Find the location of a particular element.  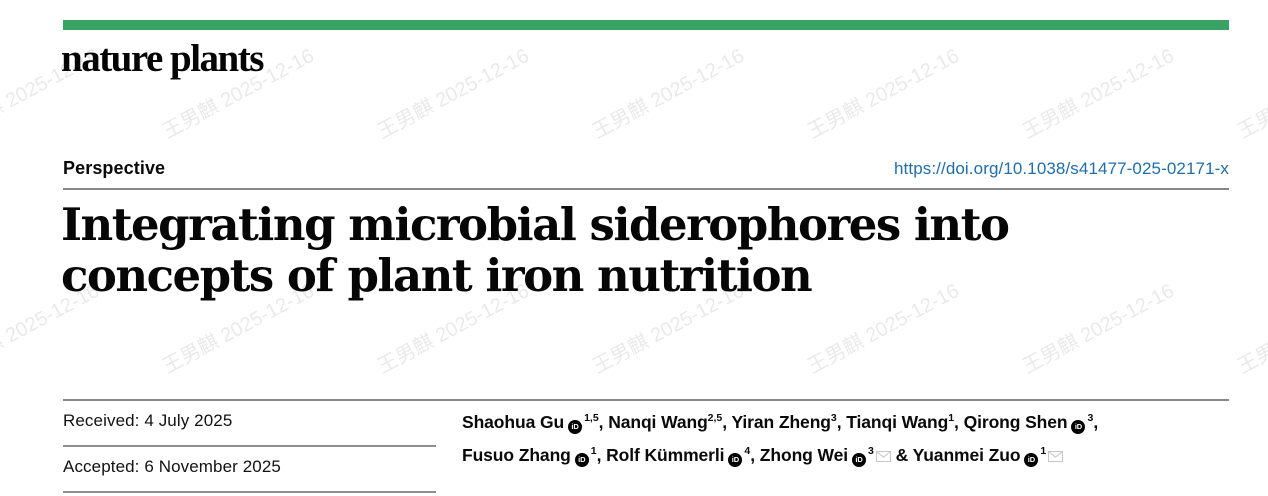

accepted-date: Accepted: 6 November 2025 is located at coordinates (172, 466).